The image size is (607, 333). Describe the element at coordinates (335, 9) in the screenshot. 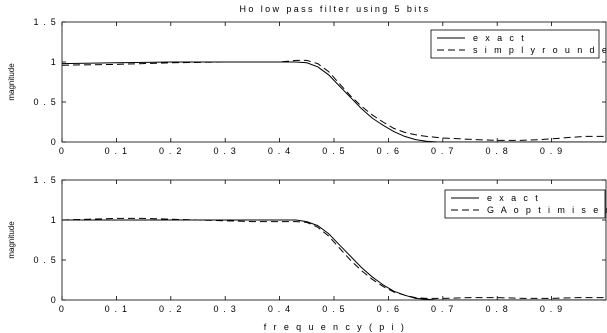

I see `chart-title: Ho low pass filter using 5 bits` at that location.